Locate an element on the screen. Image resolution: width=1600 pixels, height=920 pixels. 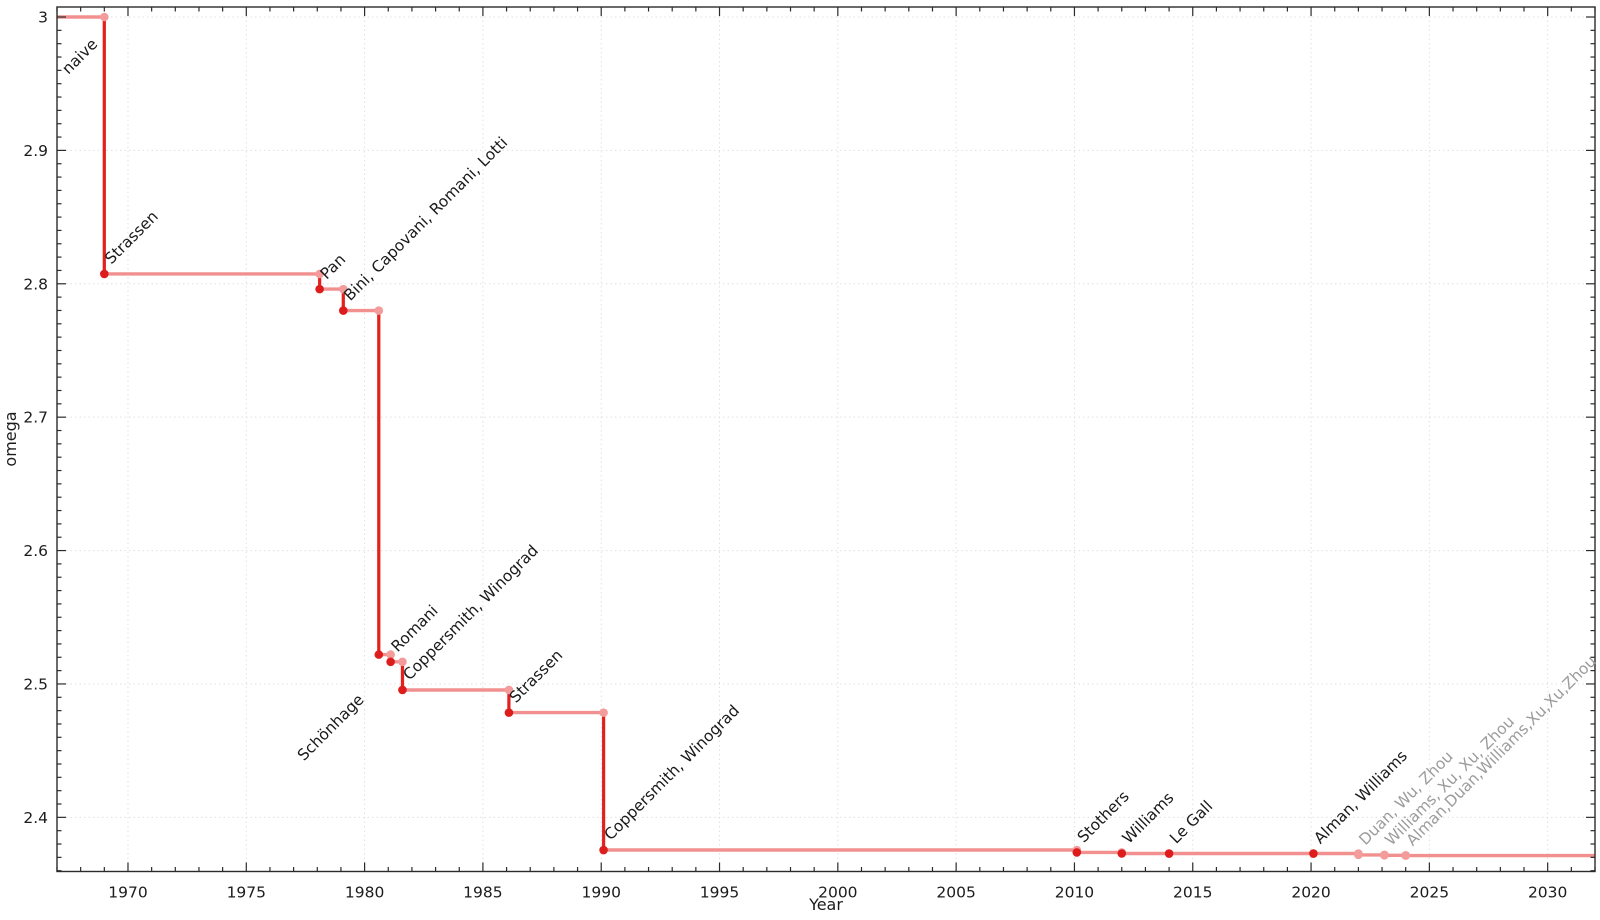
x-tick-label: 1985 is located at coordinates (482, 893).